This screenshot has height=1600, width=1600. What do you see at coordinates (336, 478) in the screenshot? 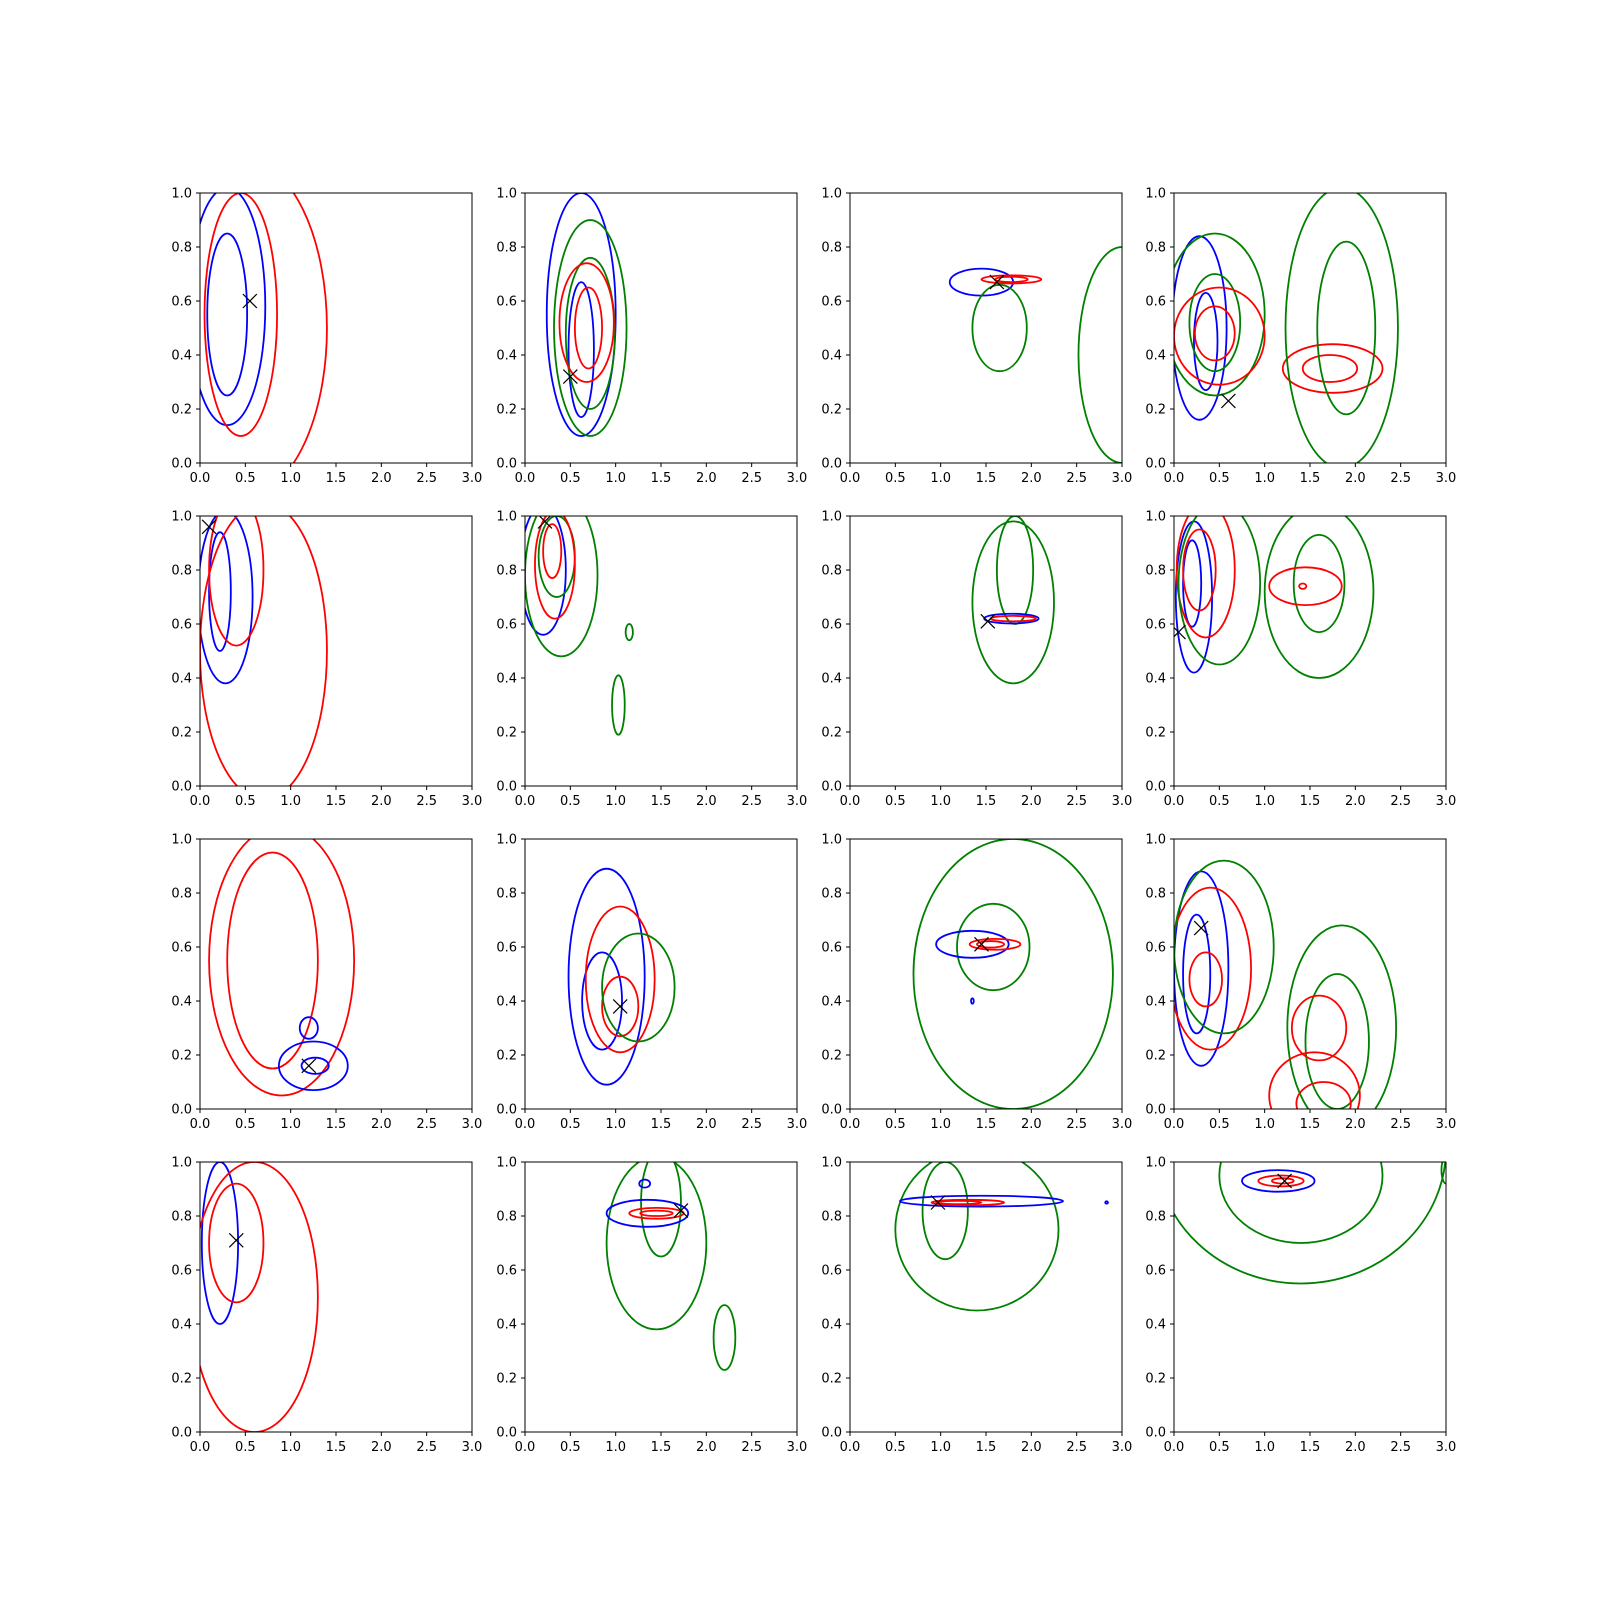
I see `x-tick-label: 1.5` at bounding box center [336, 478].